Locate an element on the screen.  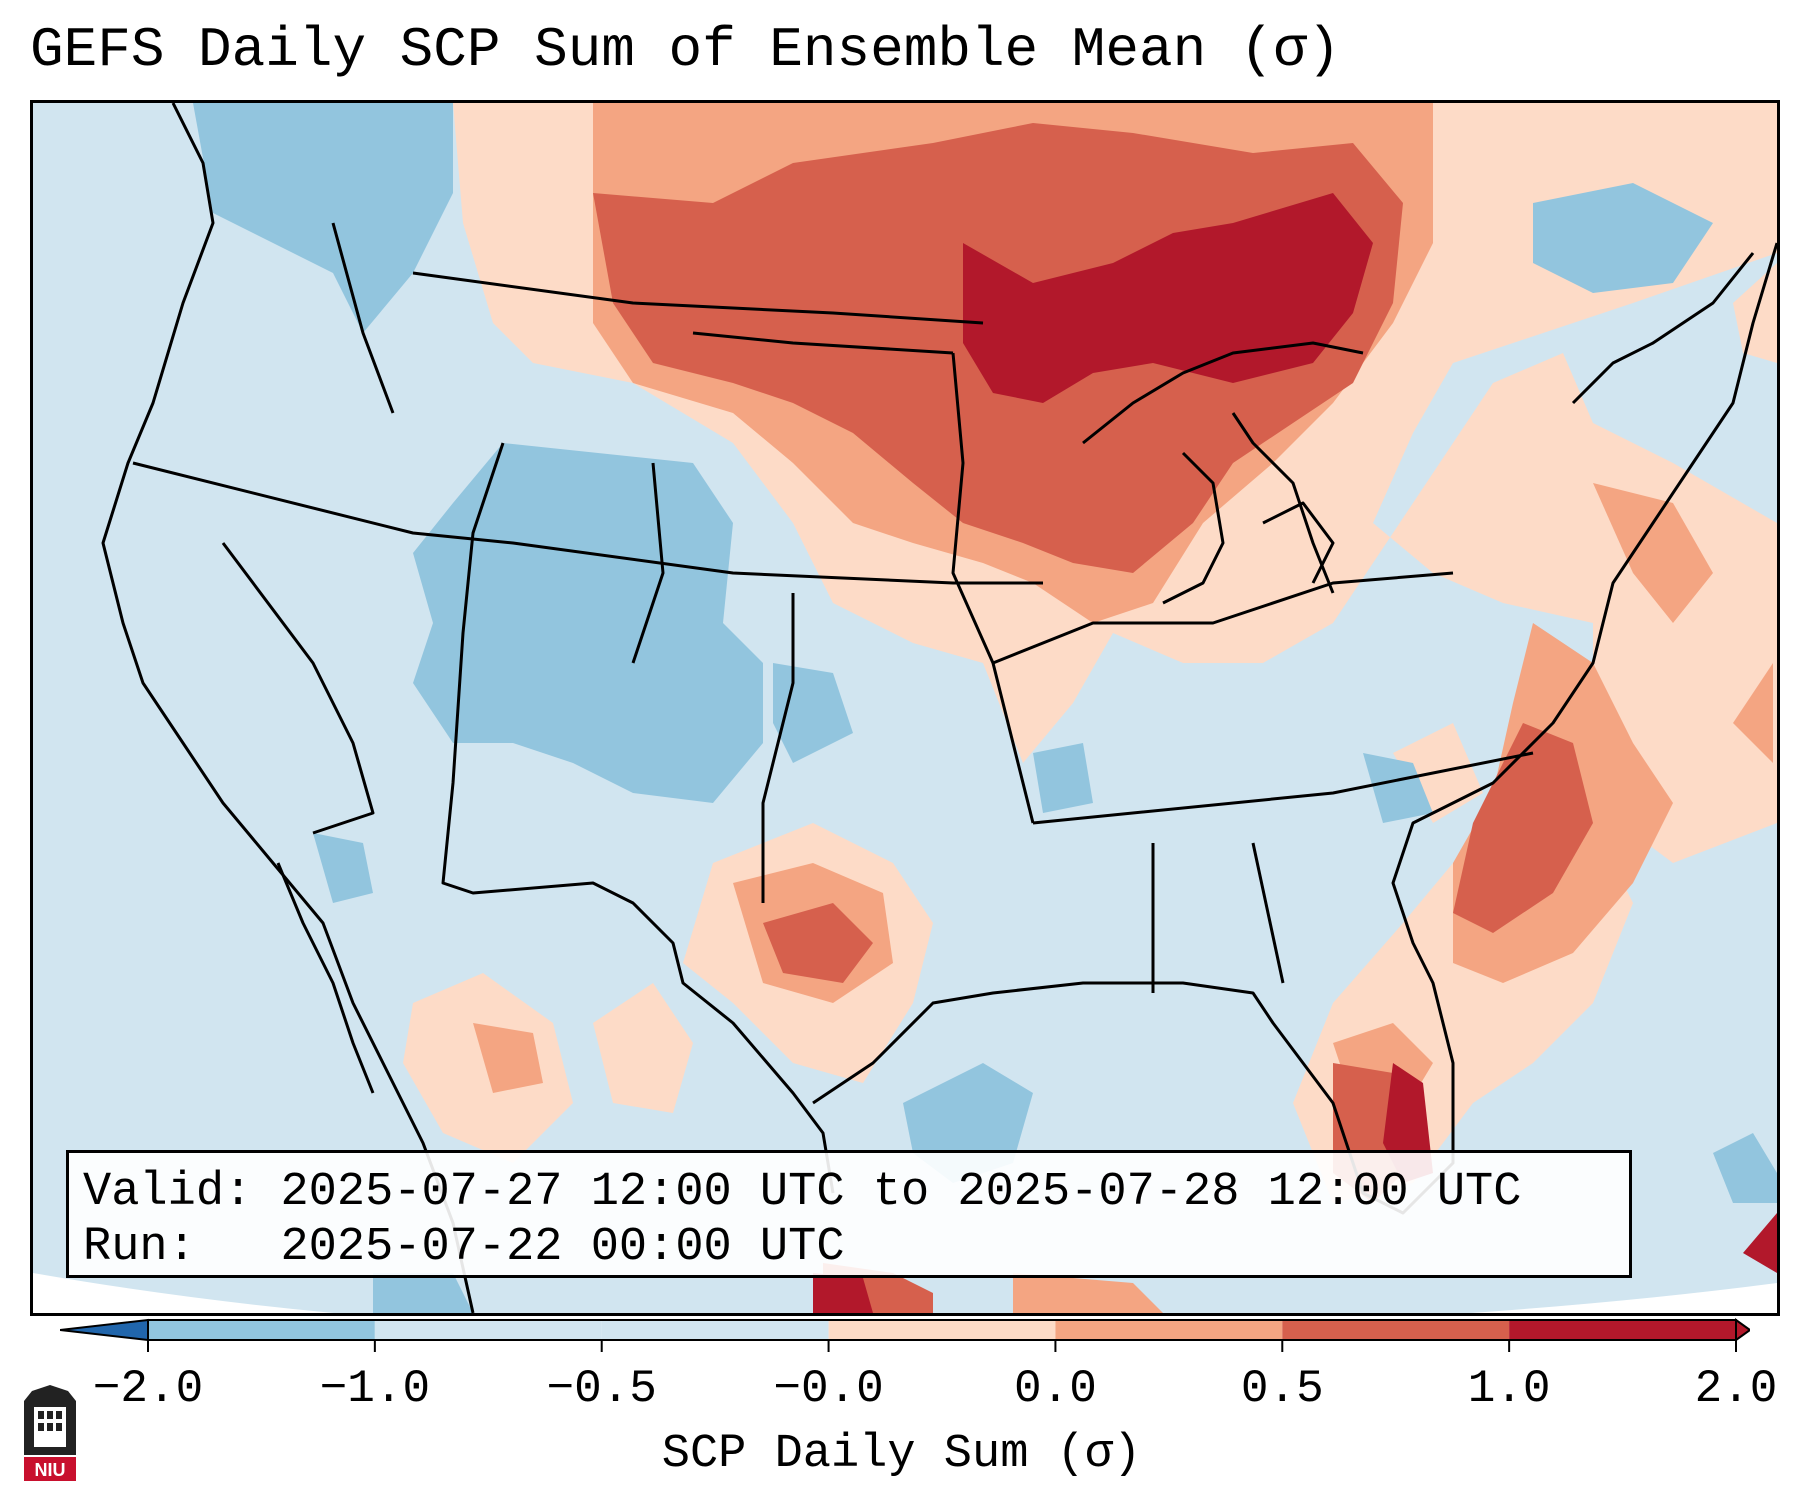
colorbar-tick-label: 0.5 is located at coordinates (1282, 1389).